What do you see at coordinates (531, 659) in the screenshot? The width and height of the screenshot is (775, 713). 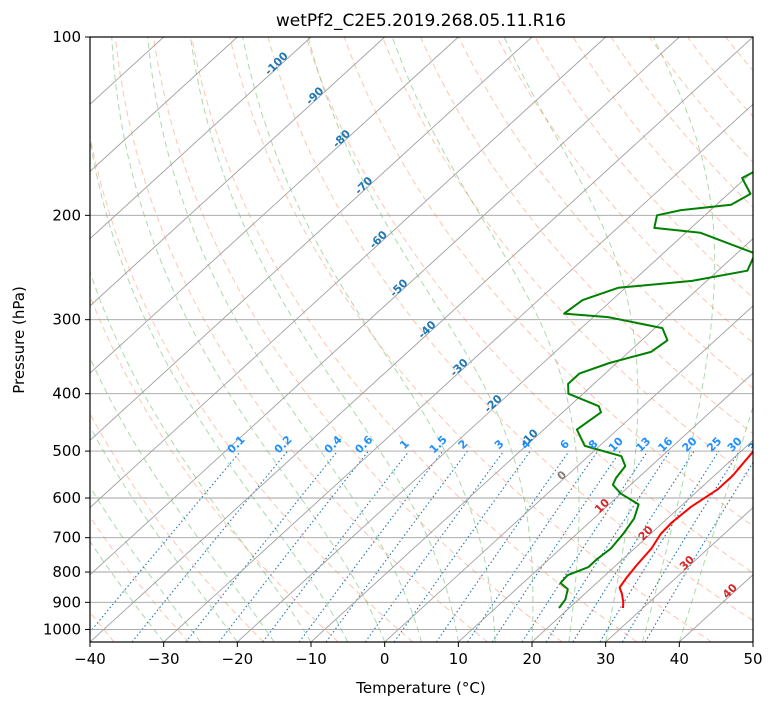 I see `x-tick-label: 20` at bounding box center [531, 659].